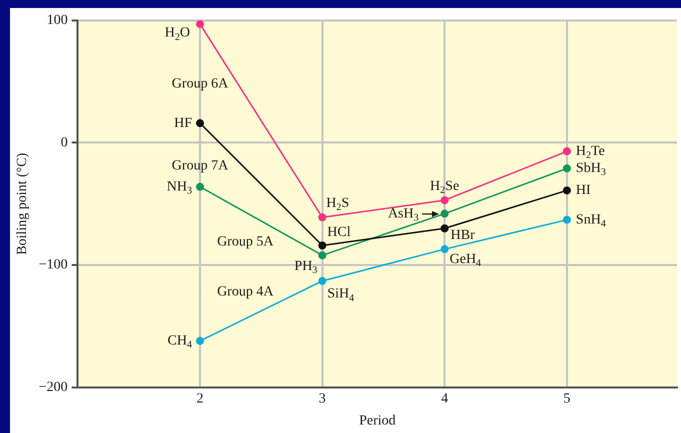  Describe the element at coordinates (22, 203) in the screenshot. I see `y-axis-title: Boiling point (°C)` at that location.